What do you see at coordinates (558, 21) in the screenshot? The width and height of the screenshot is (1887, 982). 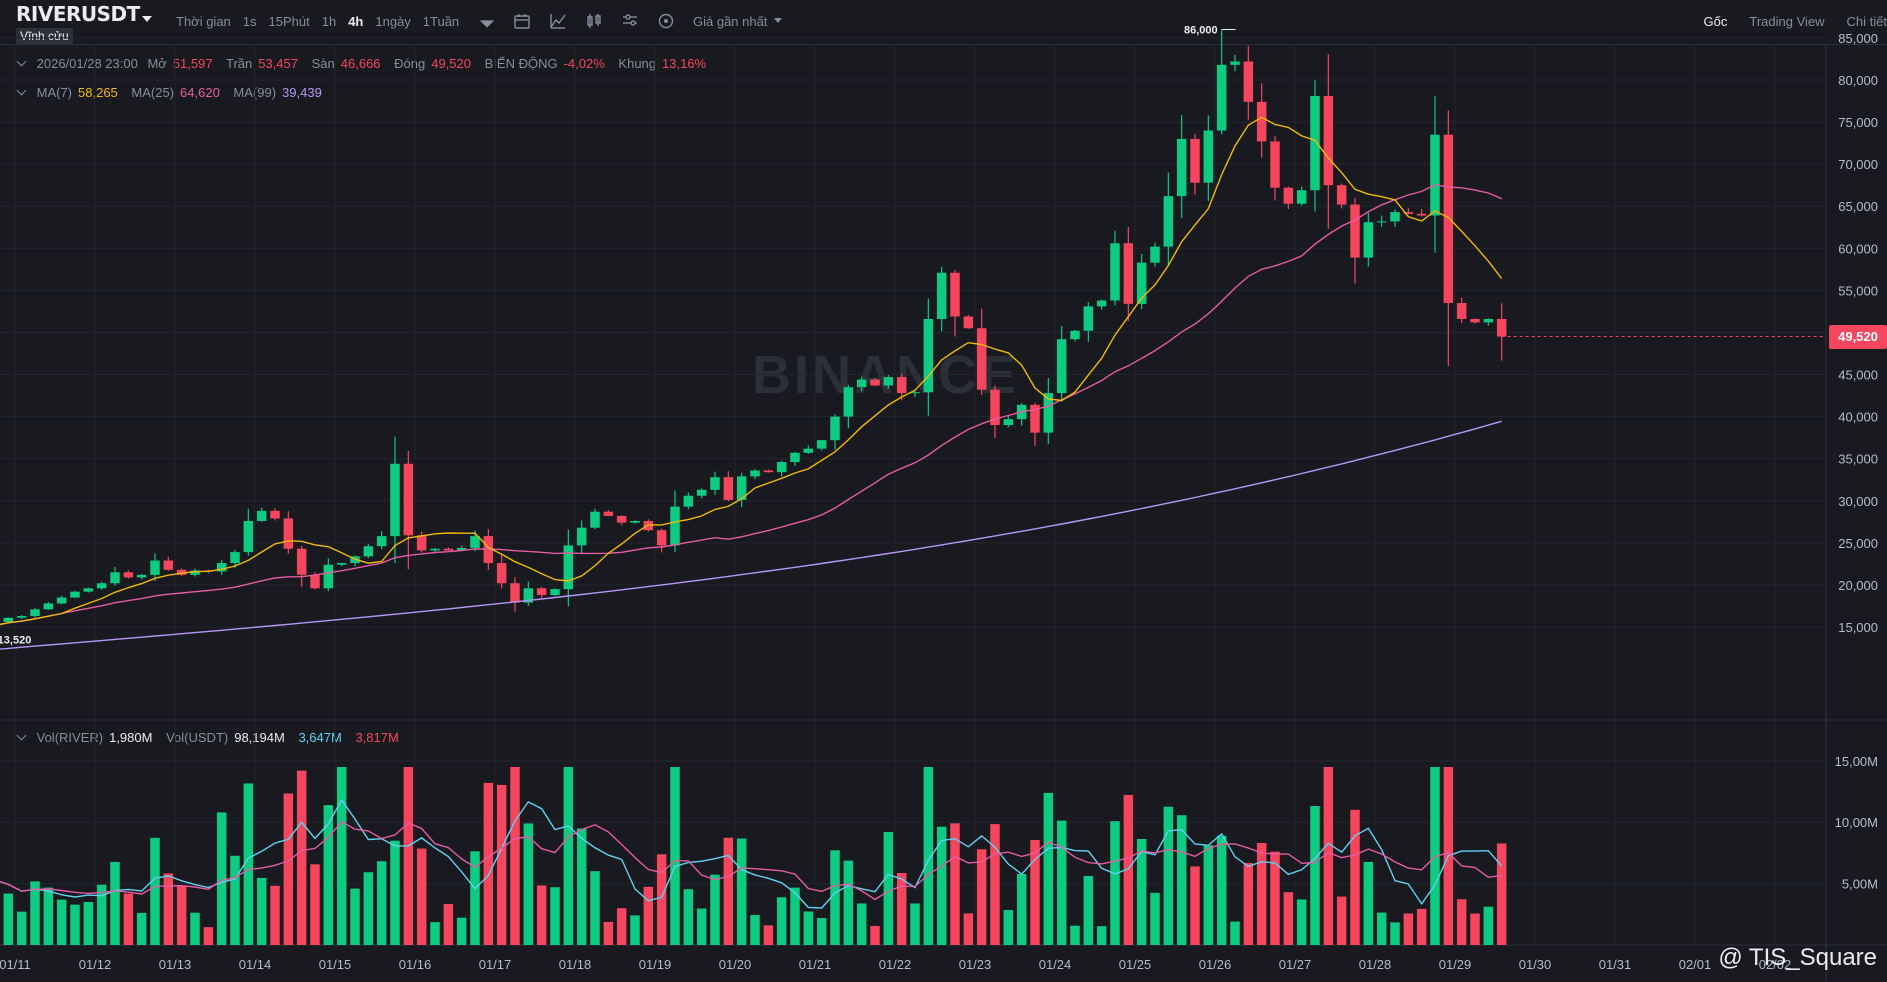 I see `indicator-icon` at bounding box center [558, 21].